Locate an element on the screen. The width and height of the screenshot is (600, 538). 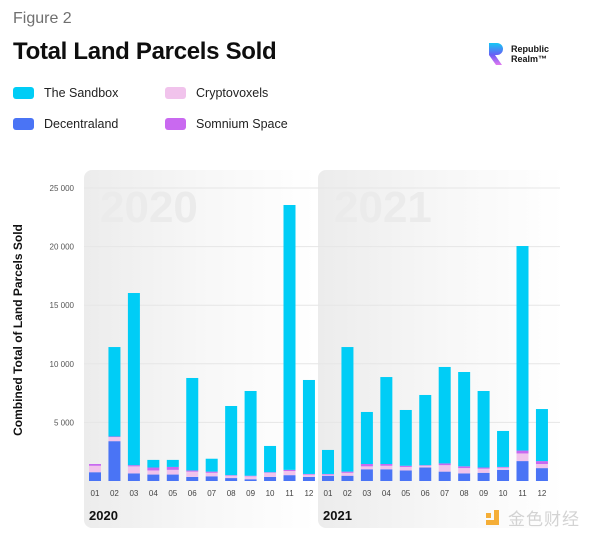
x-tick-label: 06 is located at coordinates (192, 493).